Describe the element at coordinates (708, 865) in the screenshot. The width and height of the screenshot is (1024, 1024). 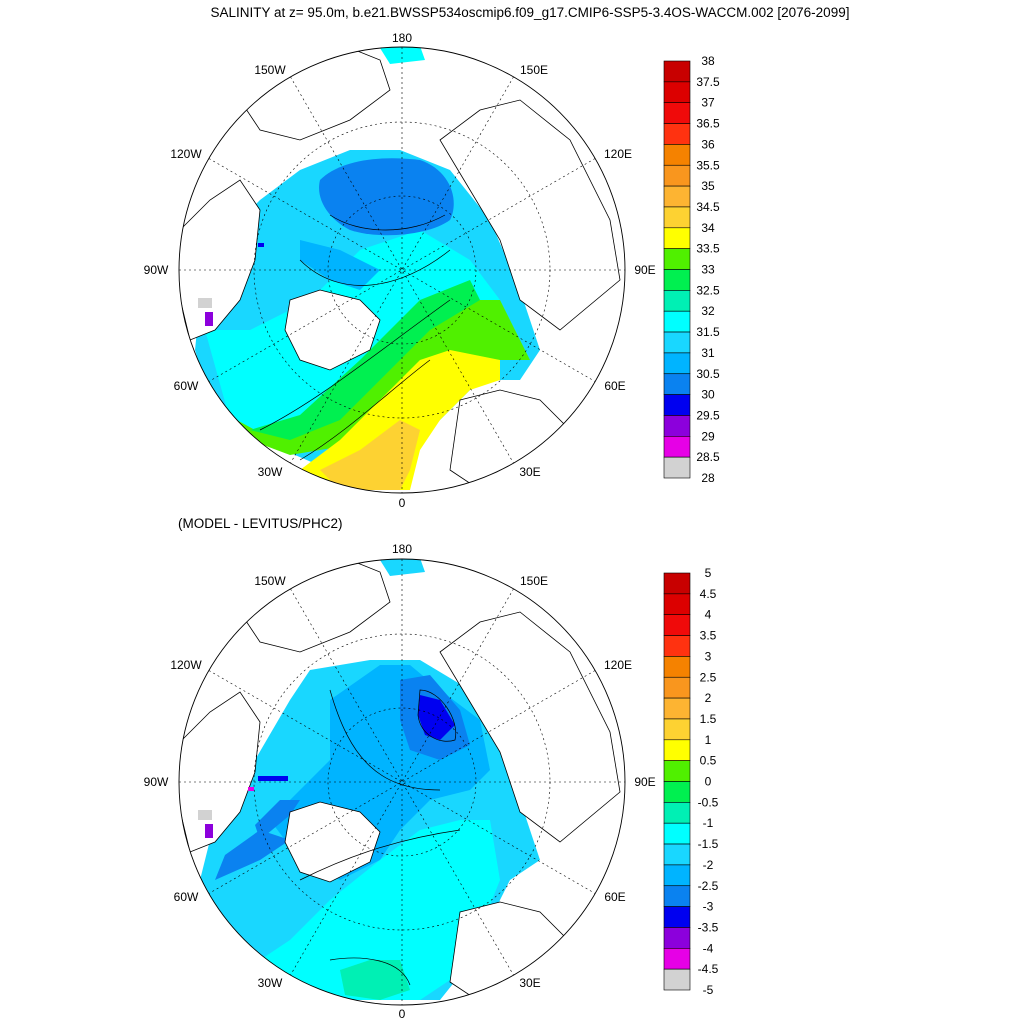
I see `colorbar-label: -2` at that location.